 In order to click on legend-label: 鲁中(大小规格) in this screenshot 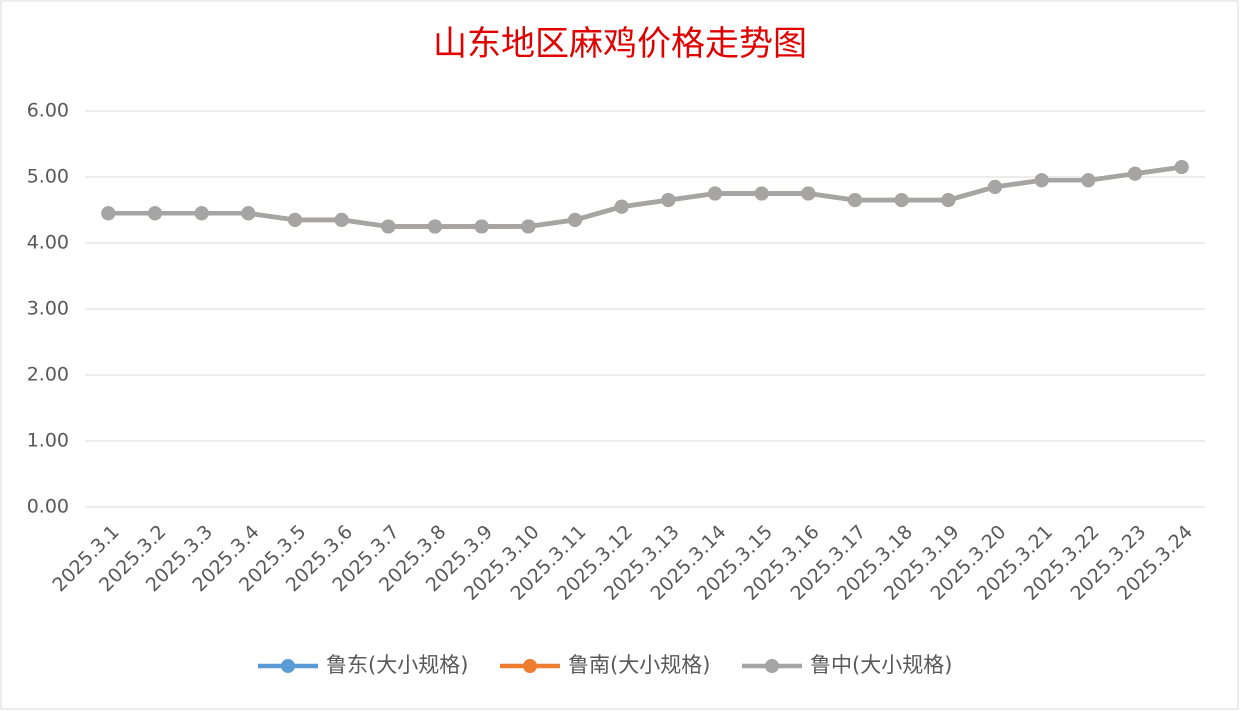, I will do `click(881, 665)`.